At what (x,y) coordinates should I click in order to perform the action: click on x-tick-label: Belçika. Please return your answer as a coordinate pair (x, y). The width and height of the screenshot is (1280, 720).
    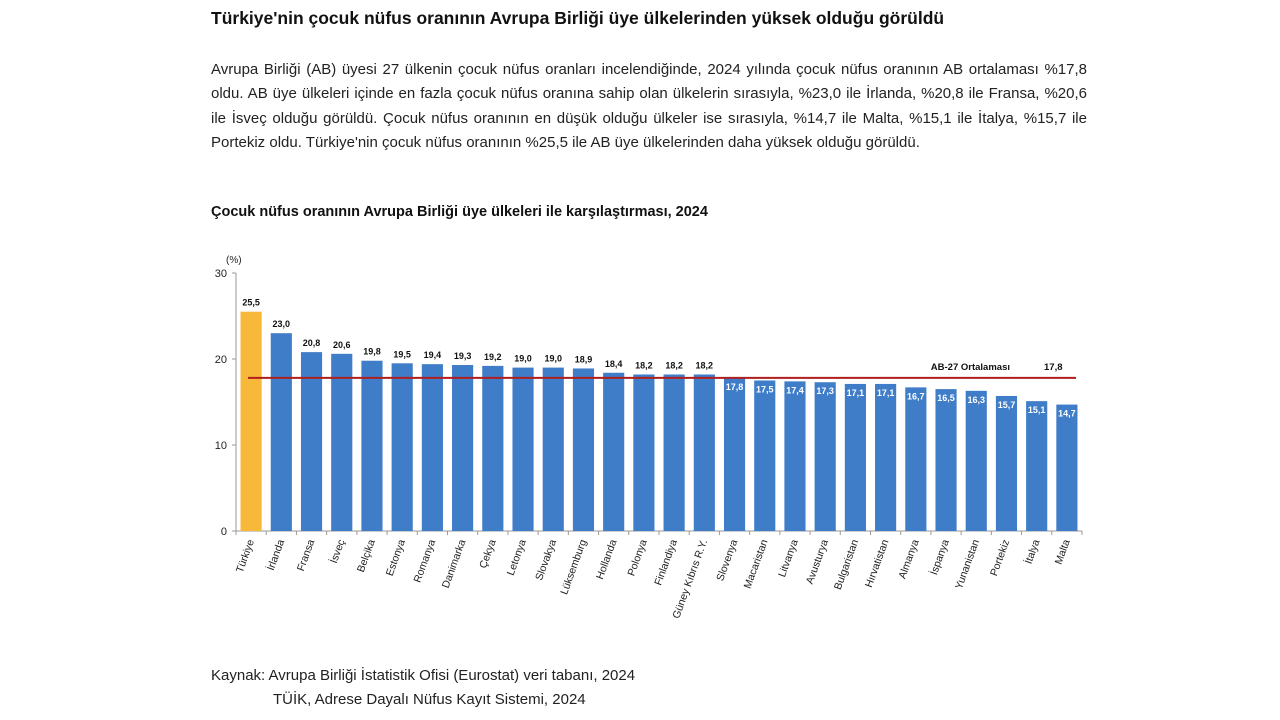
    Looking at the image, I should click on (366, 556).